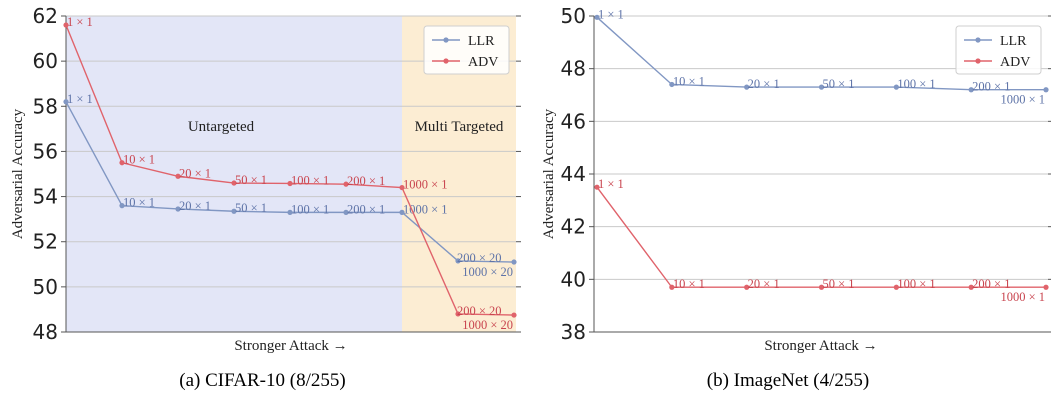  Describe the element at coordinates (45, 151) in the screenshot. I see `y-tick-label: 56` at that location.